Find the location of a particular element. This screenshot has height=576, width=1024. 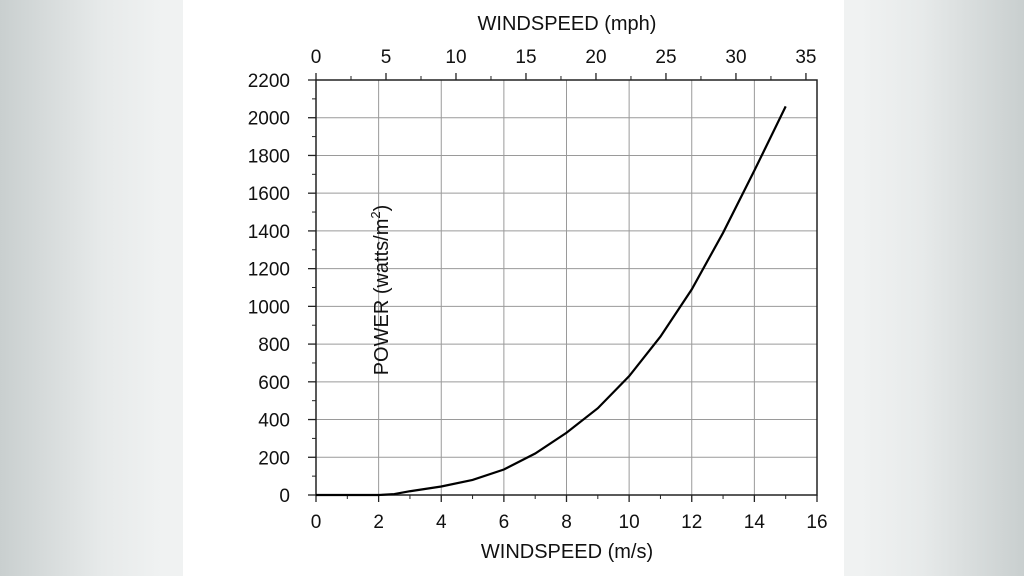

x-tick-label: 14 is located at coordinates (755, 522).